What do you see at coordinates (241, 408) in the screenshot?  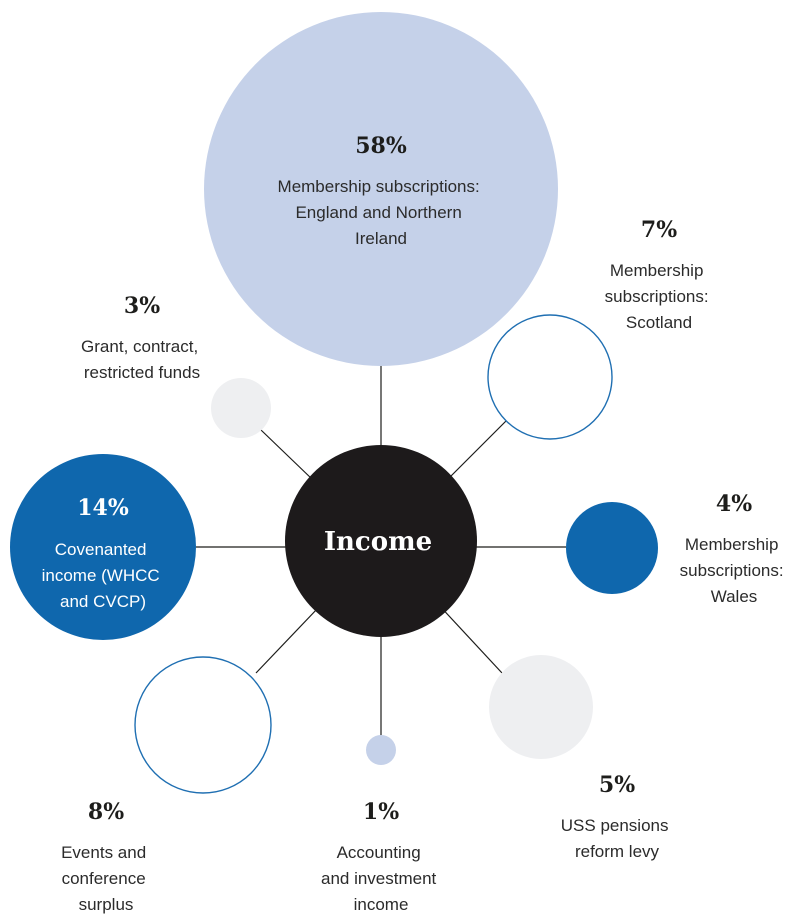 I see `bubble-grant` at bounding box center [241, 408].